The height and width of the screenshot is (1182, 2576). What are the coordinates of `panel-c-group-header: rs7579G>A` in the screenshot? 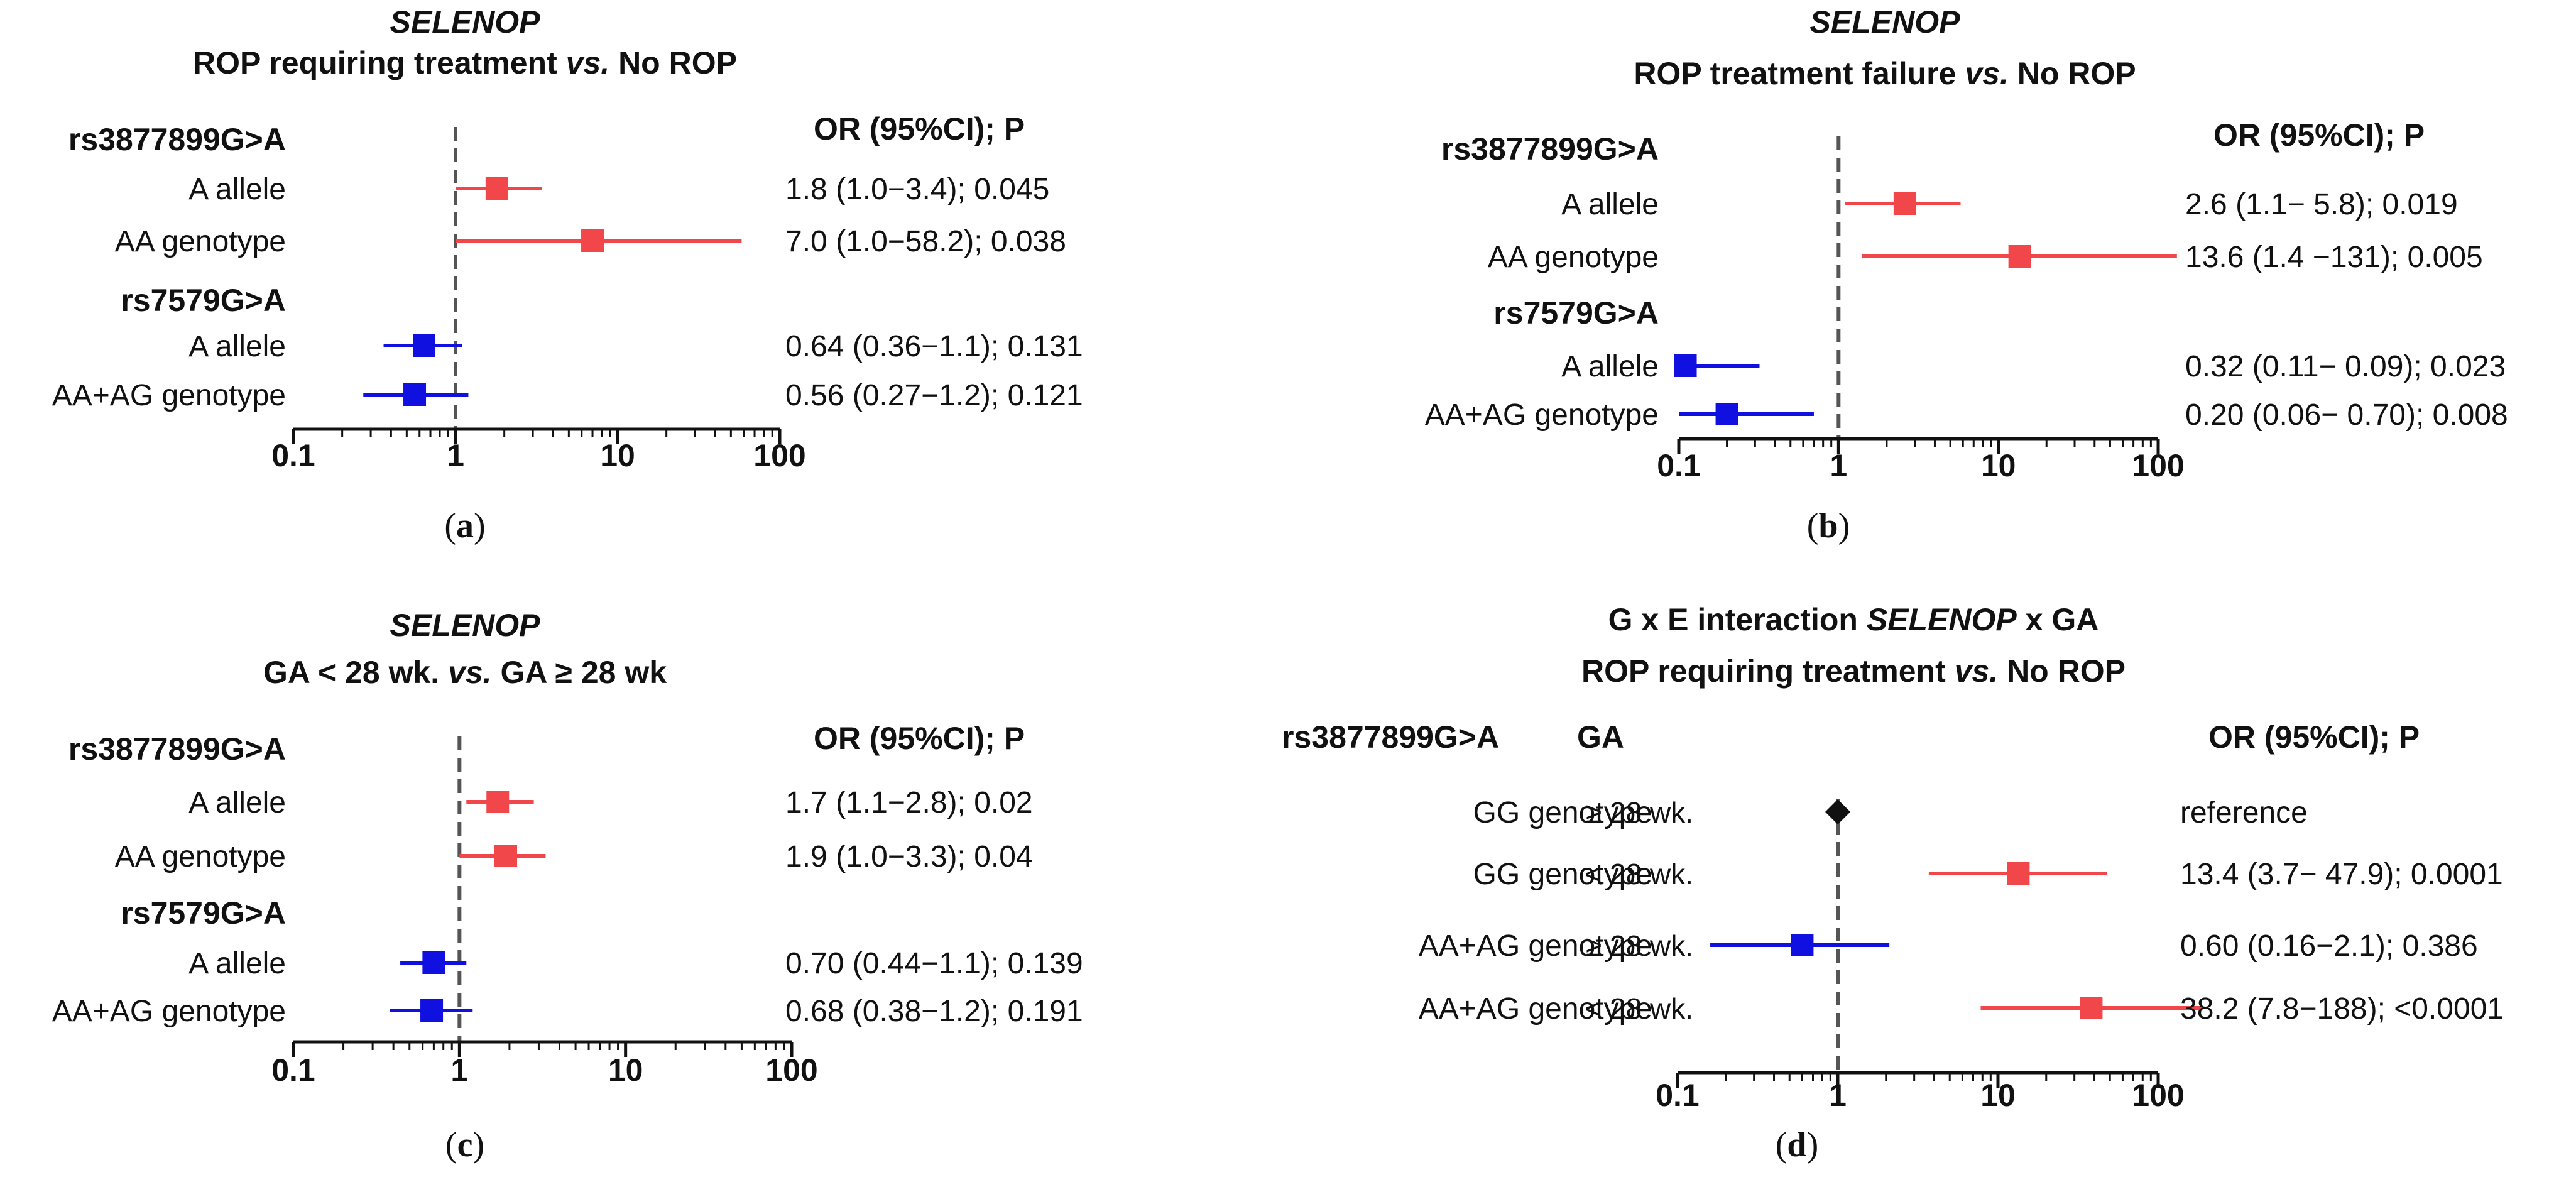 It's located at (203, 913).